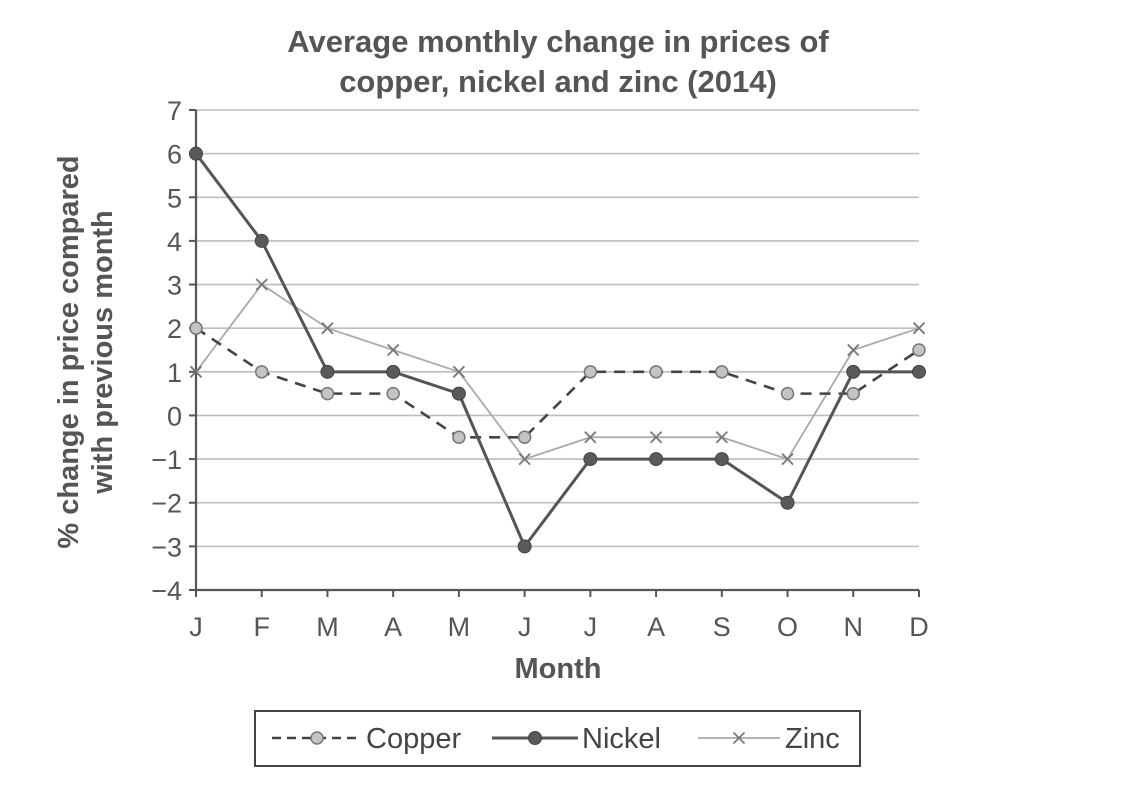 This screenshot has width=1132, height=804. I want to click on y-tick-label: 5, so click(174, 198).